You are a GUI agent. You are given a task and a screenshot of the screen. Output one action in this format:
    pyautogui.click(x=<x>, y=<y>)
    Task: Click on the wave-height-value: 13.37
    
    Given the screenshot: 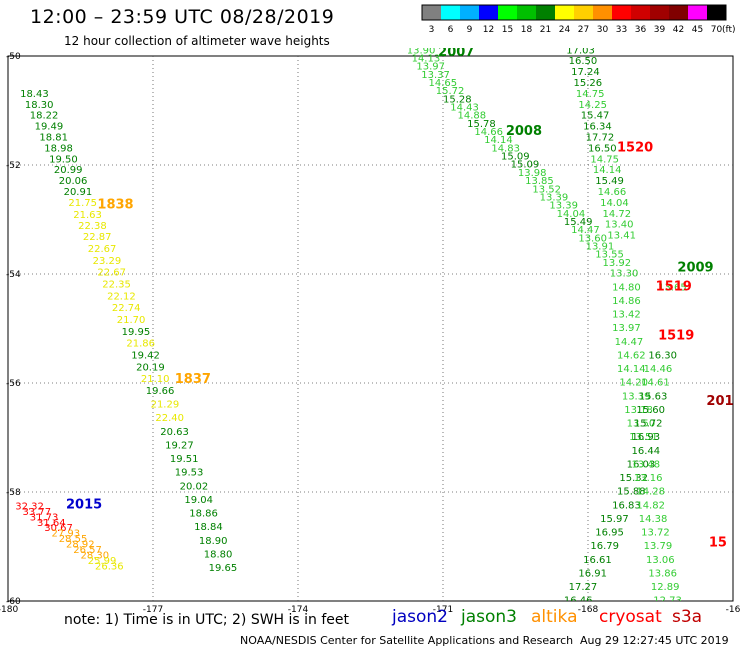 What is the action you would take?
    pyautogui.click(x=435, y=75)
    